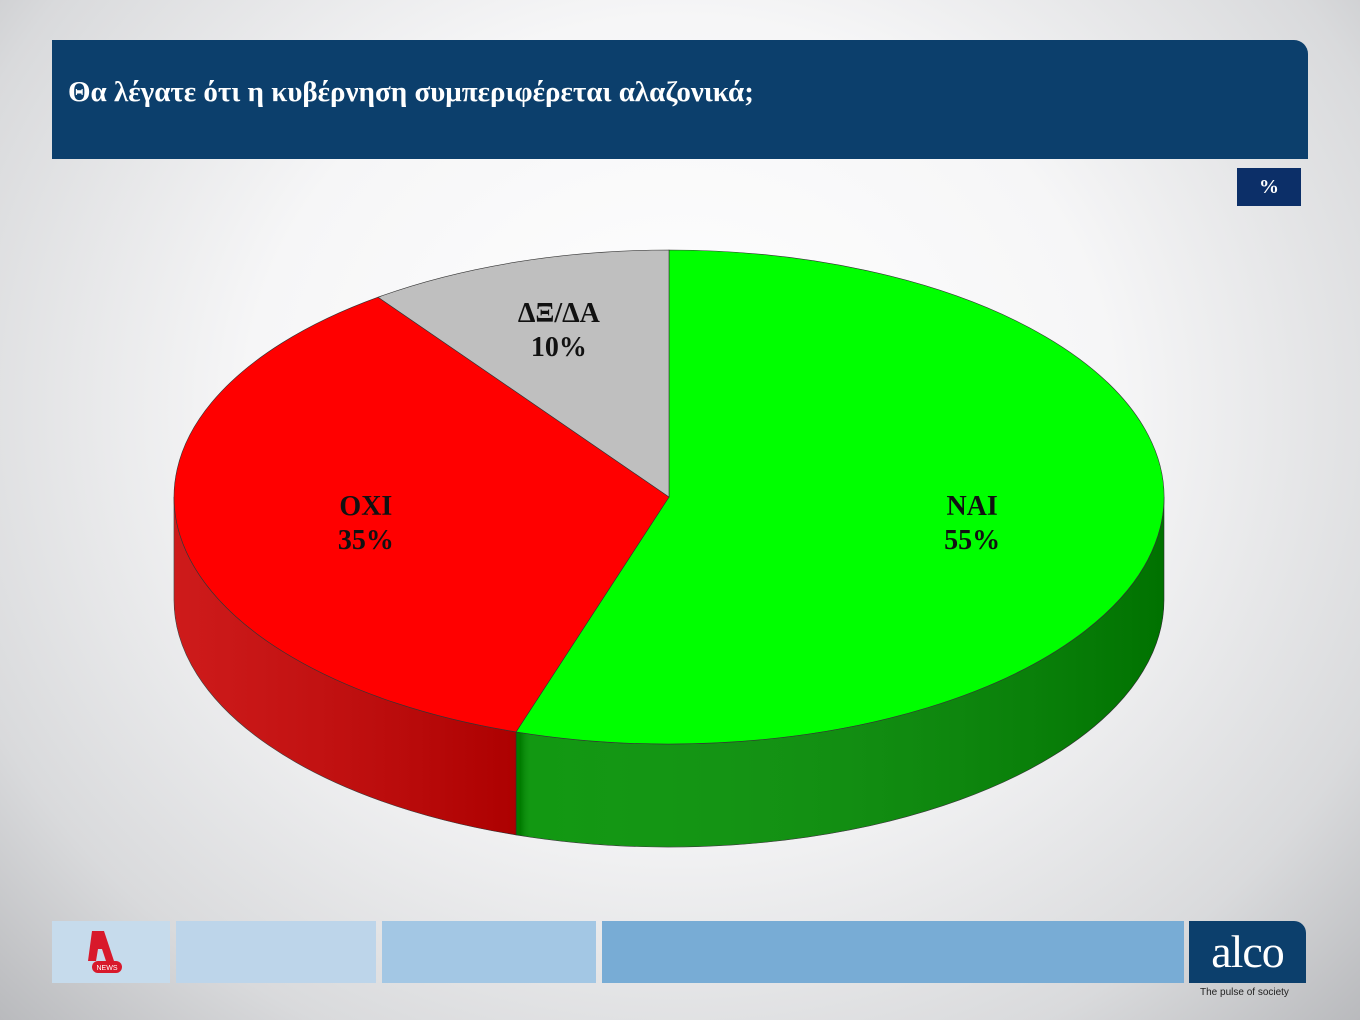  What do you see at coordinates (1247, 952) in the screenshot?
I see `alco-logo: alco` at bounding box center [1247, 952].